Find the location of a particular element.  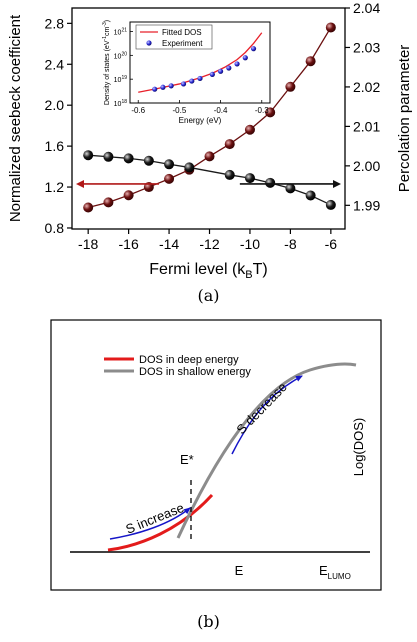

legend-shallow-label: DOS in shallow energy is located at coordinates (195, 372).